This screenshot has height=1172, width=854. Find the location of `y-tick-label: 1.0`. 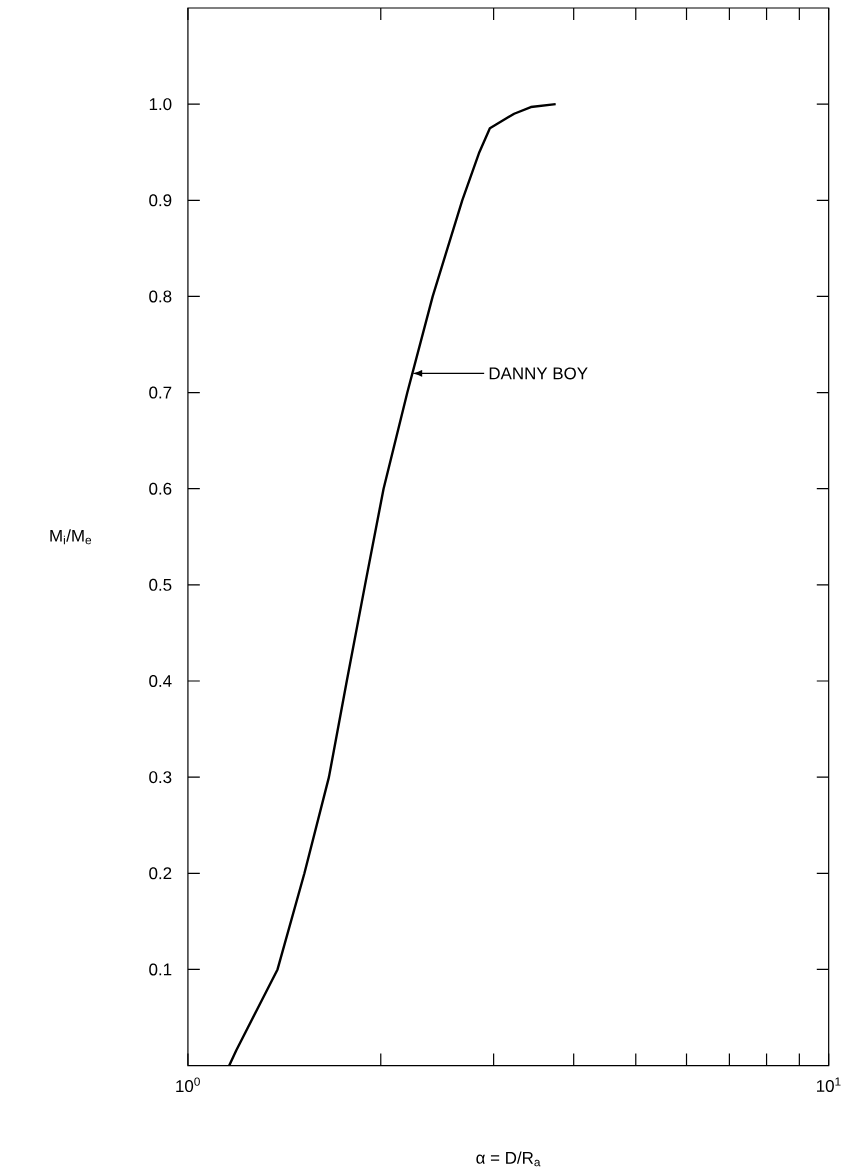

y-tick-label: 1.0 is located at coordinates (161, 104).